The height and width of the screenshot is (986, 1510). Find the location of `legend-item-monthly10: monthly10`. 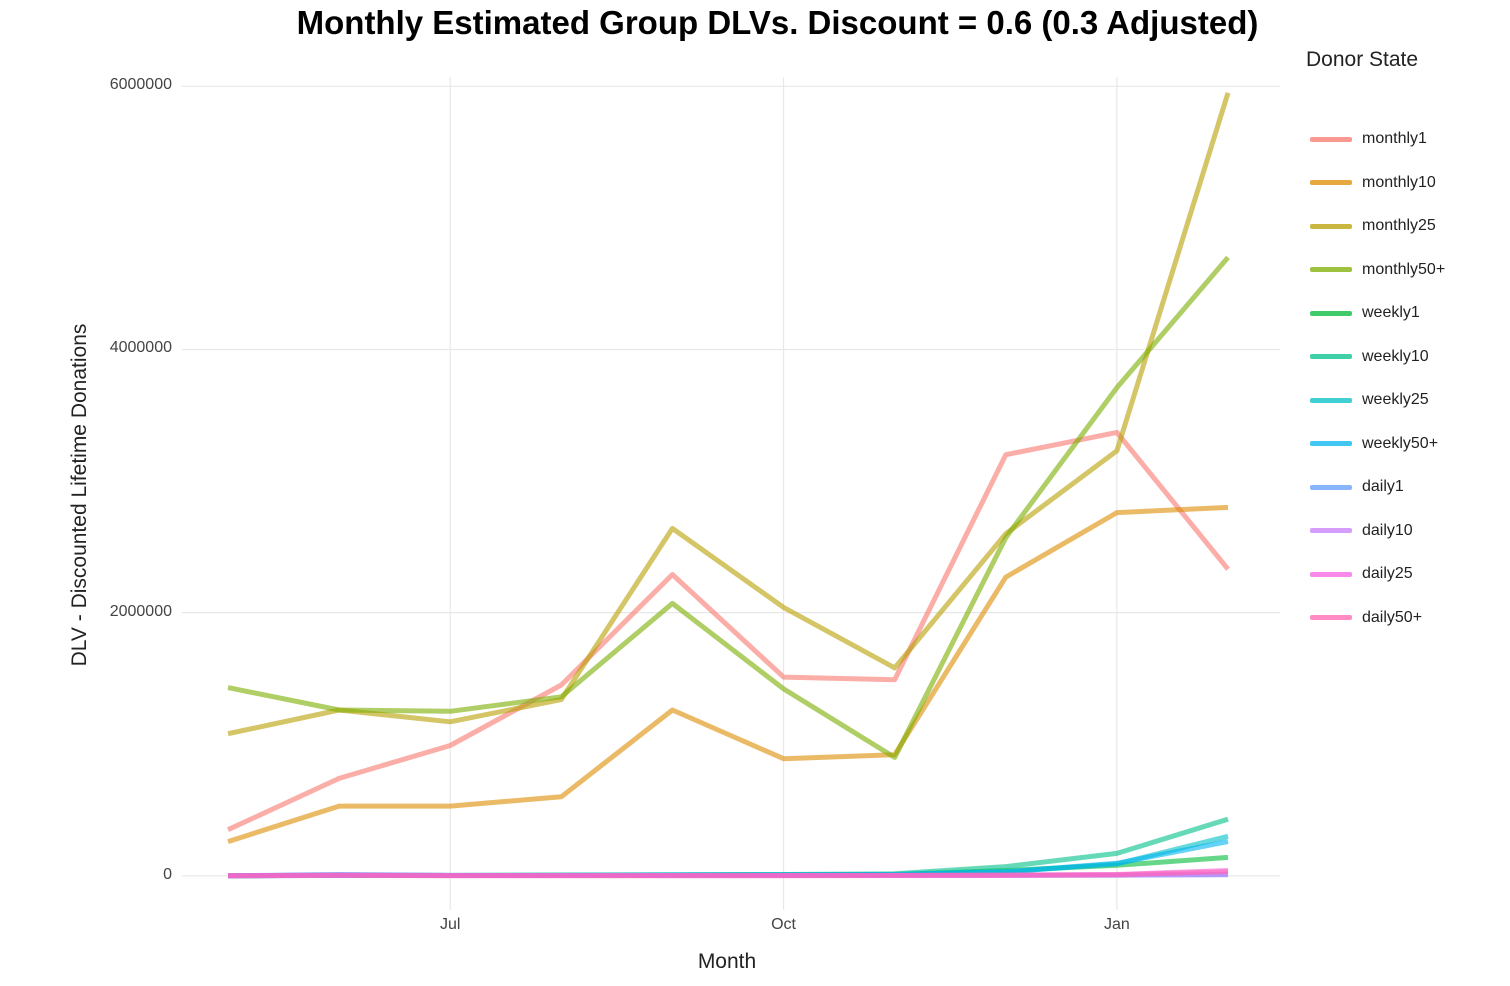

legend-item-monthly10: monthly10 is located at coordinates (1373, 183).